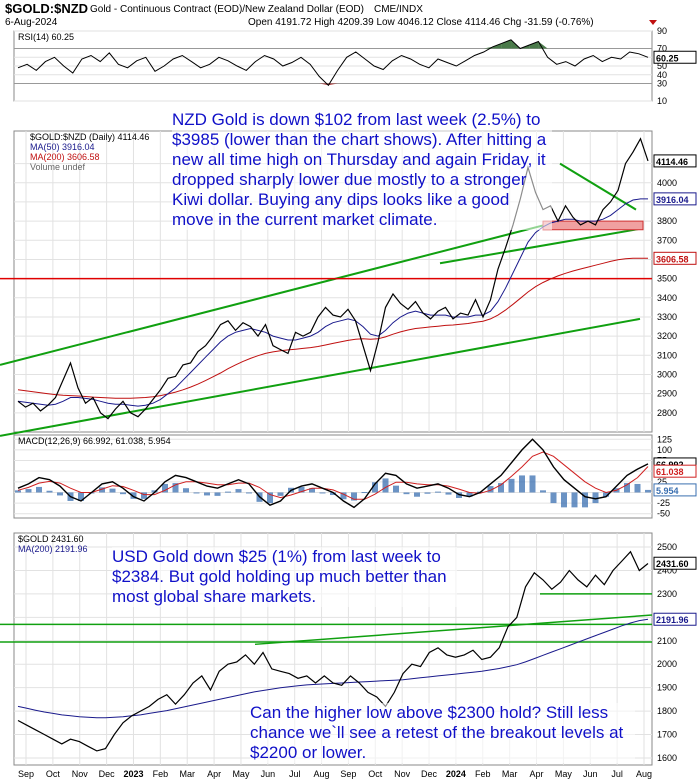  I want to click on macd-signal-line, so click(333, 475).